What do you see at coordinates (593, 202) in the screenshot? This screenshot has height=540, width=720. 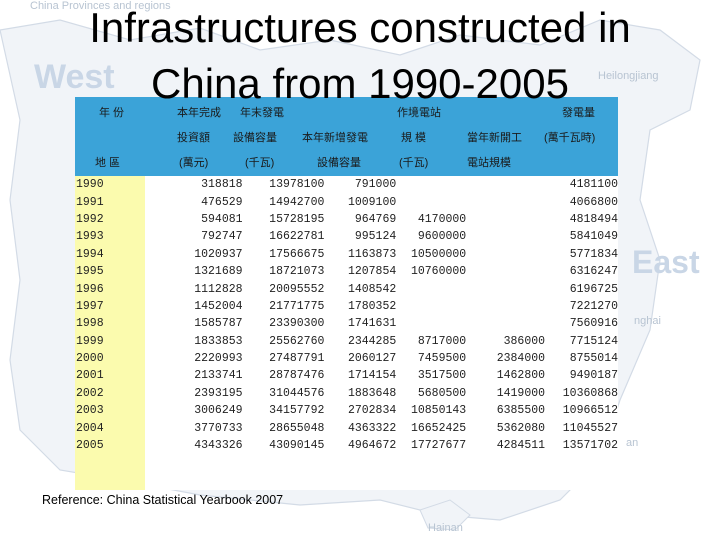 I see `value-cell: 4066800` at bounding box center [593, 202].